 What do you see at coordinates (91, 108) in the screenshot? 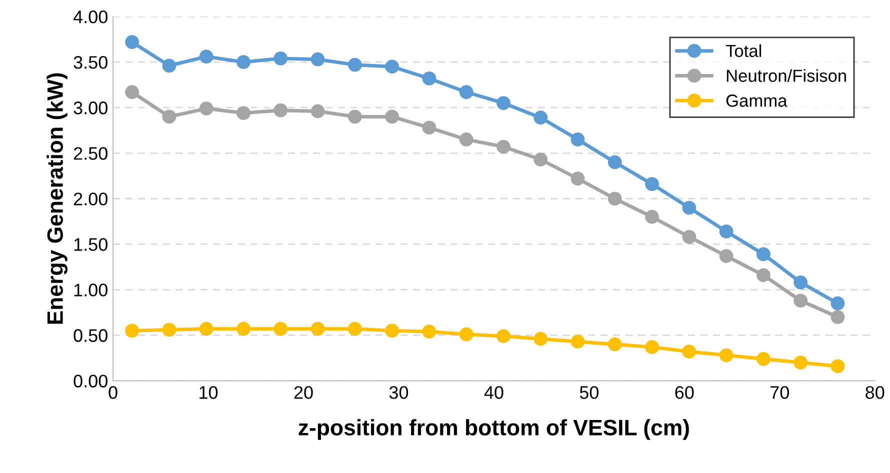
I see `y-tick-label: 3.00` at bounding box center [91, 108].